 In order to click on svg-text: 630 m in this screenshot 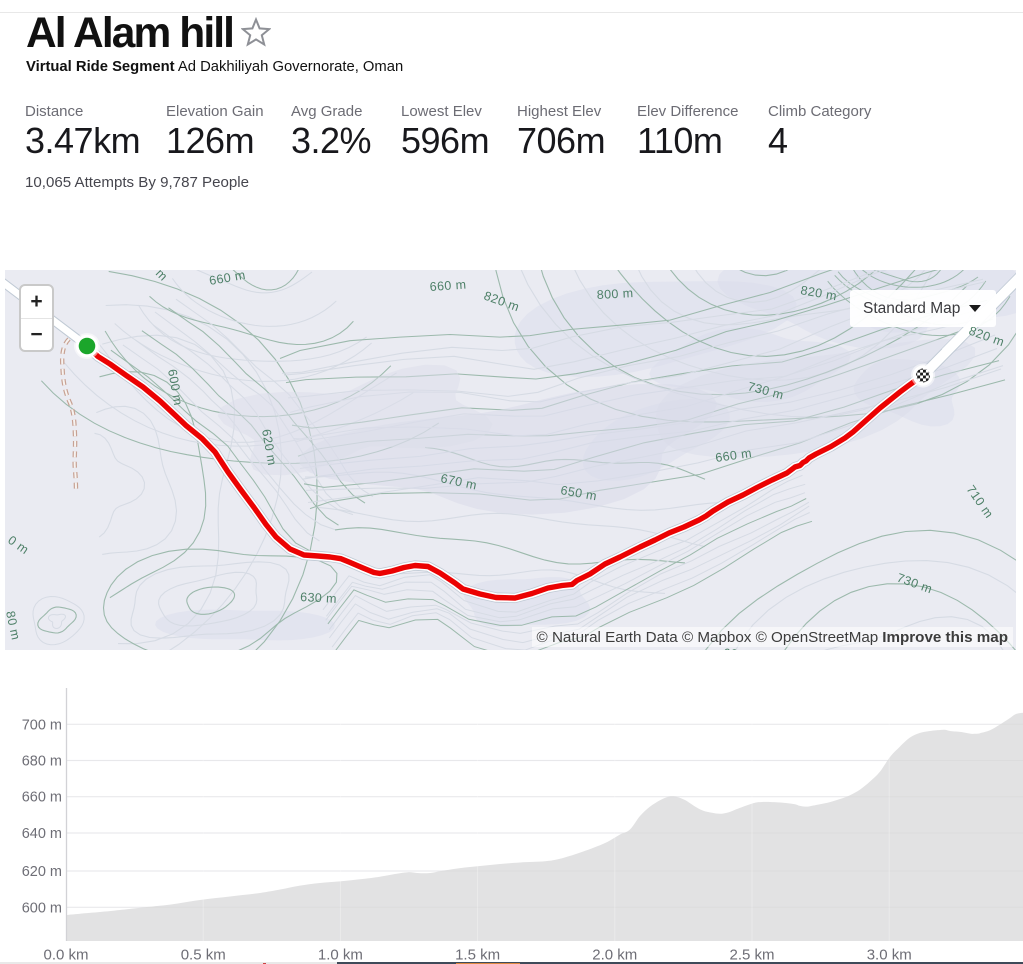, I will do `click(318, 598)`.